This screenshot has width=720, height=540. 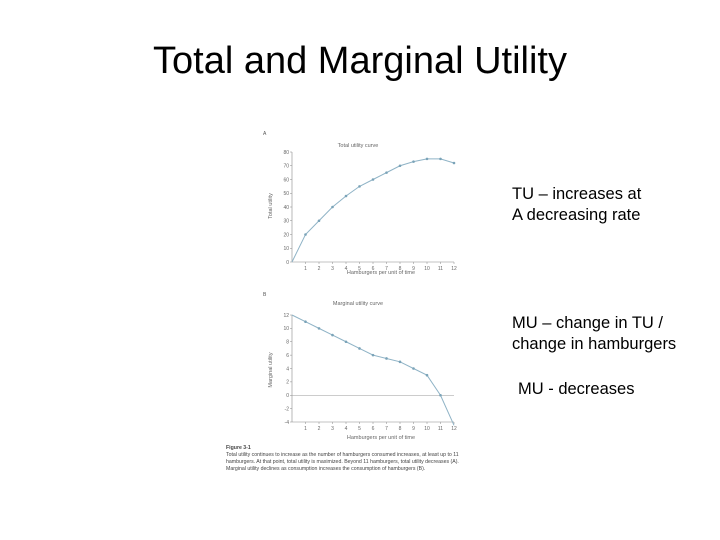 I want to click on chart-b-xtick-label: 5, so click(x=359, y=429).